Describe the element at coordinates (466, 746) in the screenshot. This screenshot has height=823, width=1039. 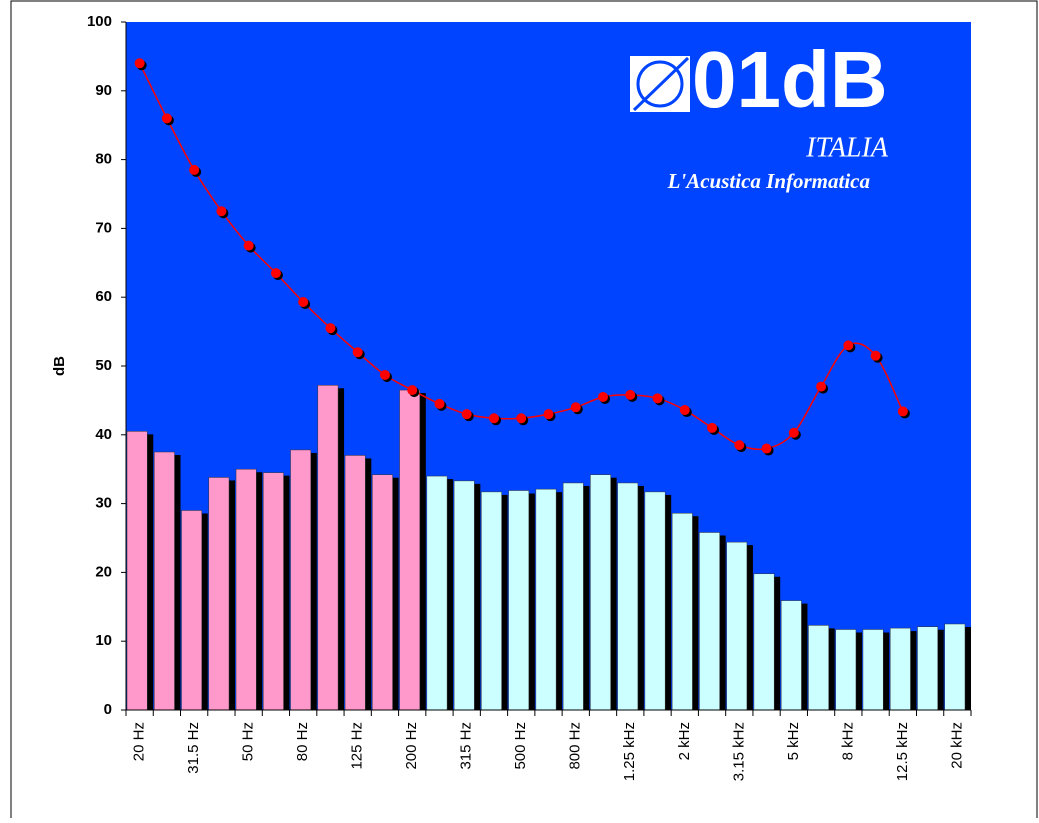
I see `x-tick-label: 315 Hz` at that location.